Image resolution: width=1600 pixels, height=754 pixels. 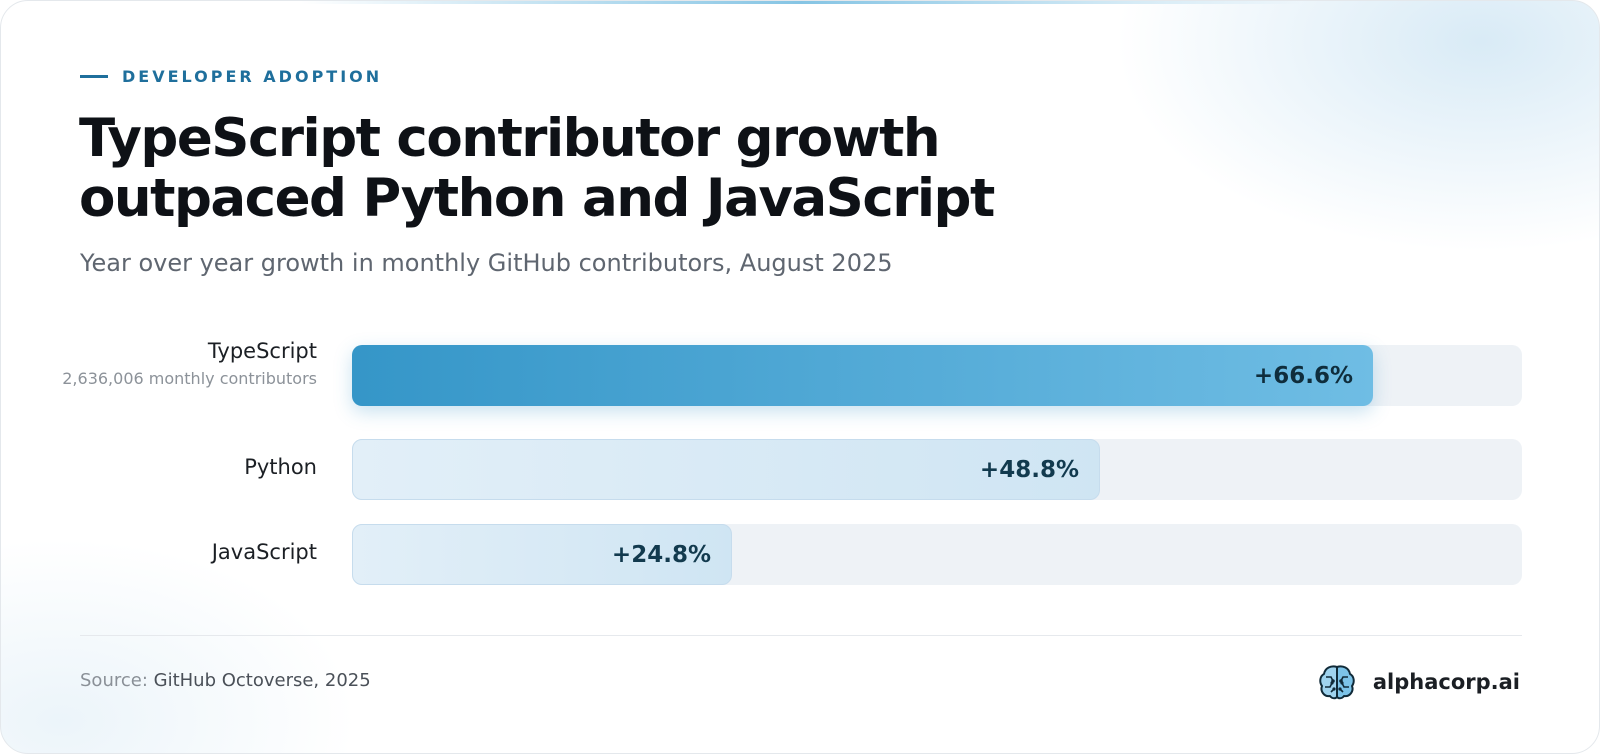 What do you see at coordinates (1303, 375) in the screenshot?
I see `bar-value-label: +66.6%` at bounding box center [1303, 375].